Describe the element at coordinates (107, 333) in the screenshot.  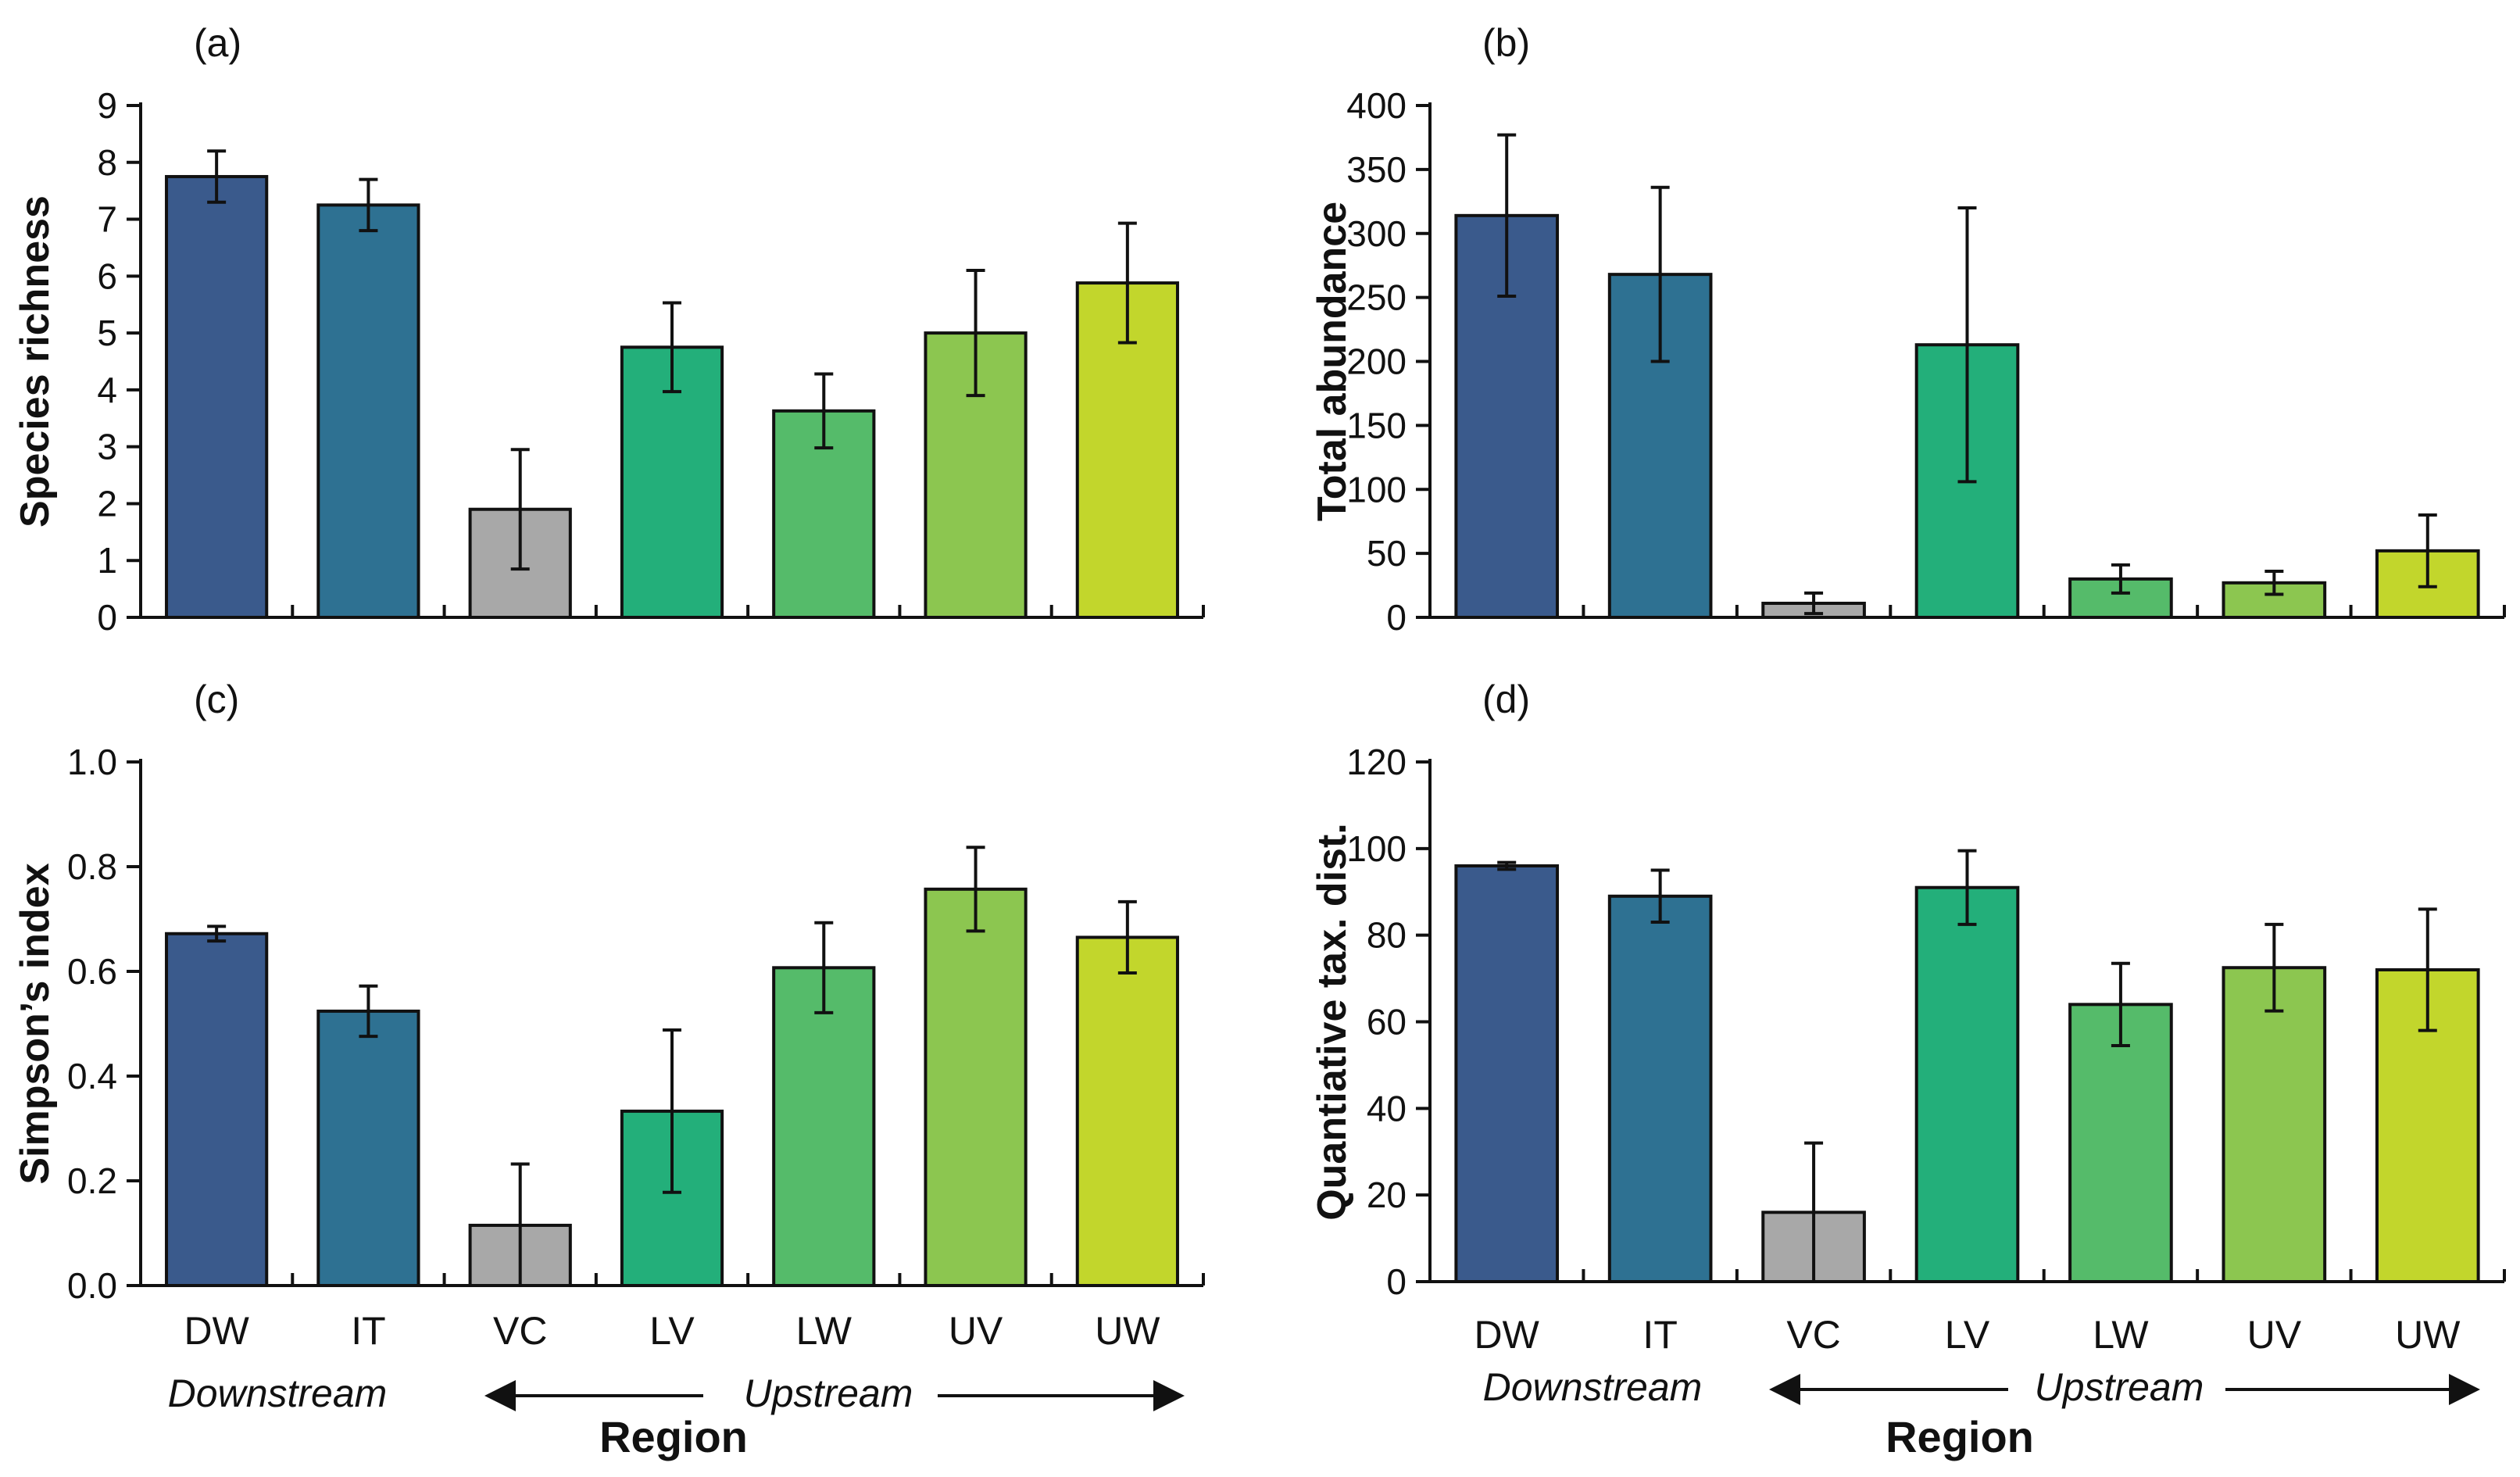
I see `y-tick-label: 5` at that location.